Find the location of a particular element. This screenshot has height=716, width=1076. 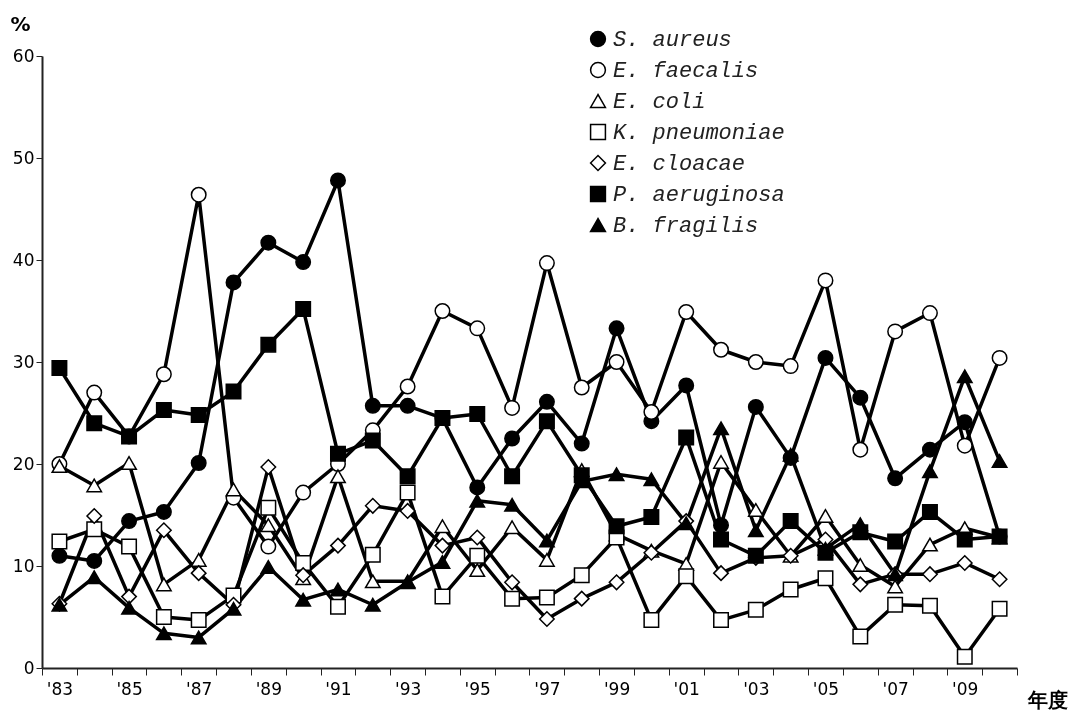

x-tick-label: '05 is located at coordinates (826, 688).